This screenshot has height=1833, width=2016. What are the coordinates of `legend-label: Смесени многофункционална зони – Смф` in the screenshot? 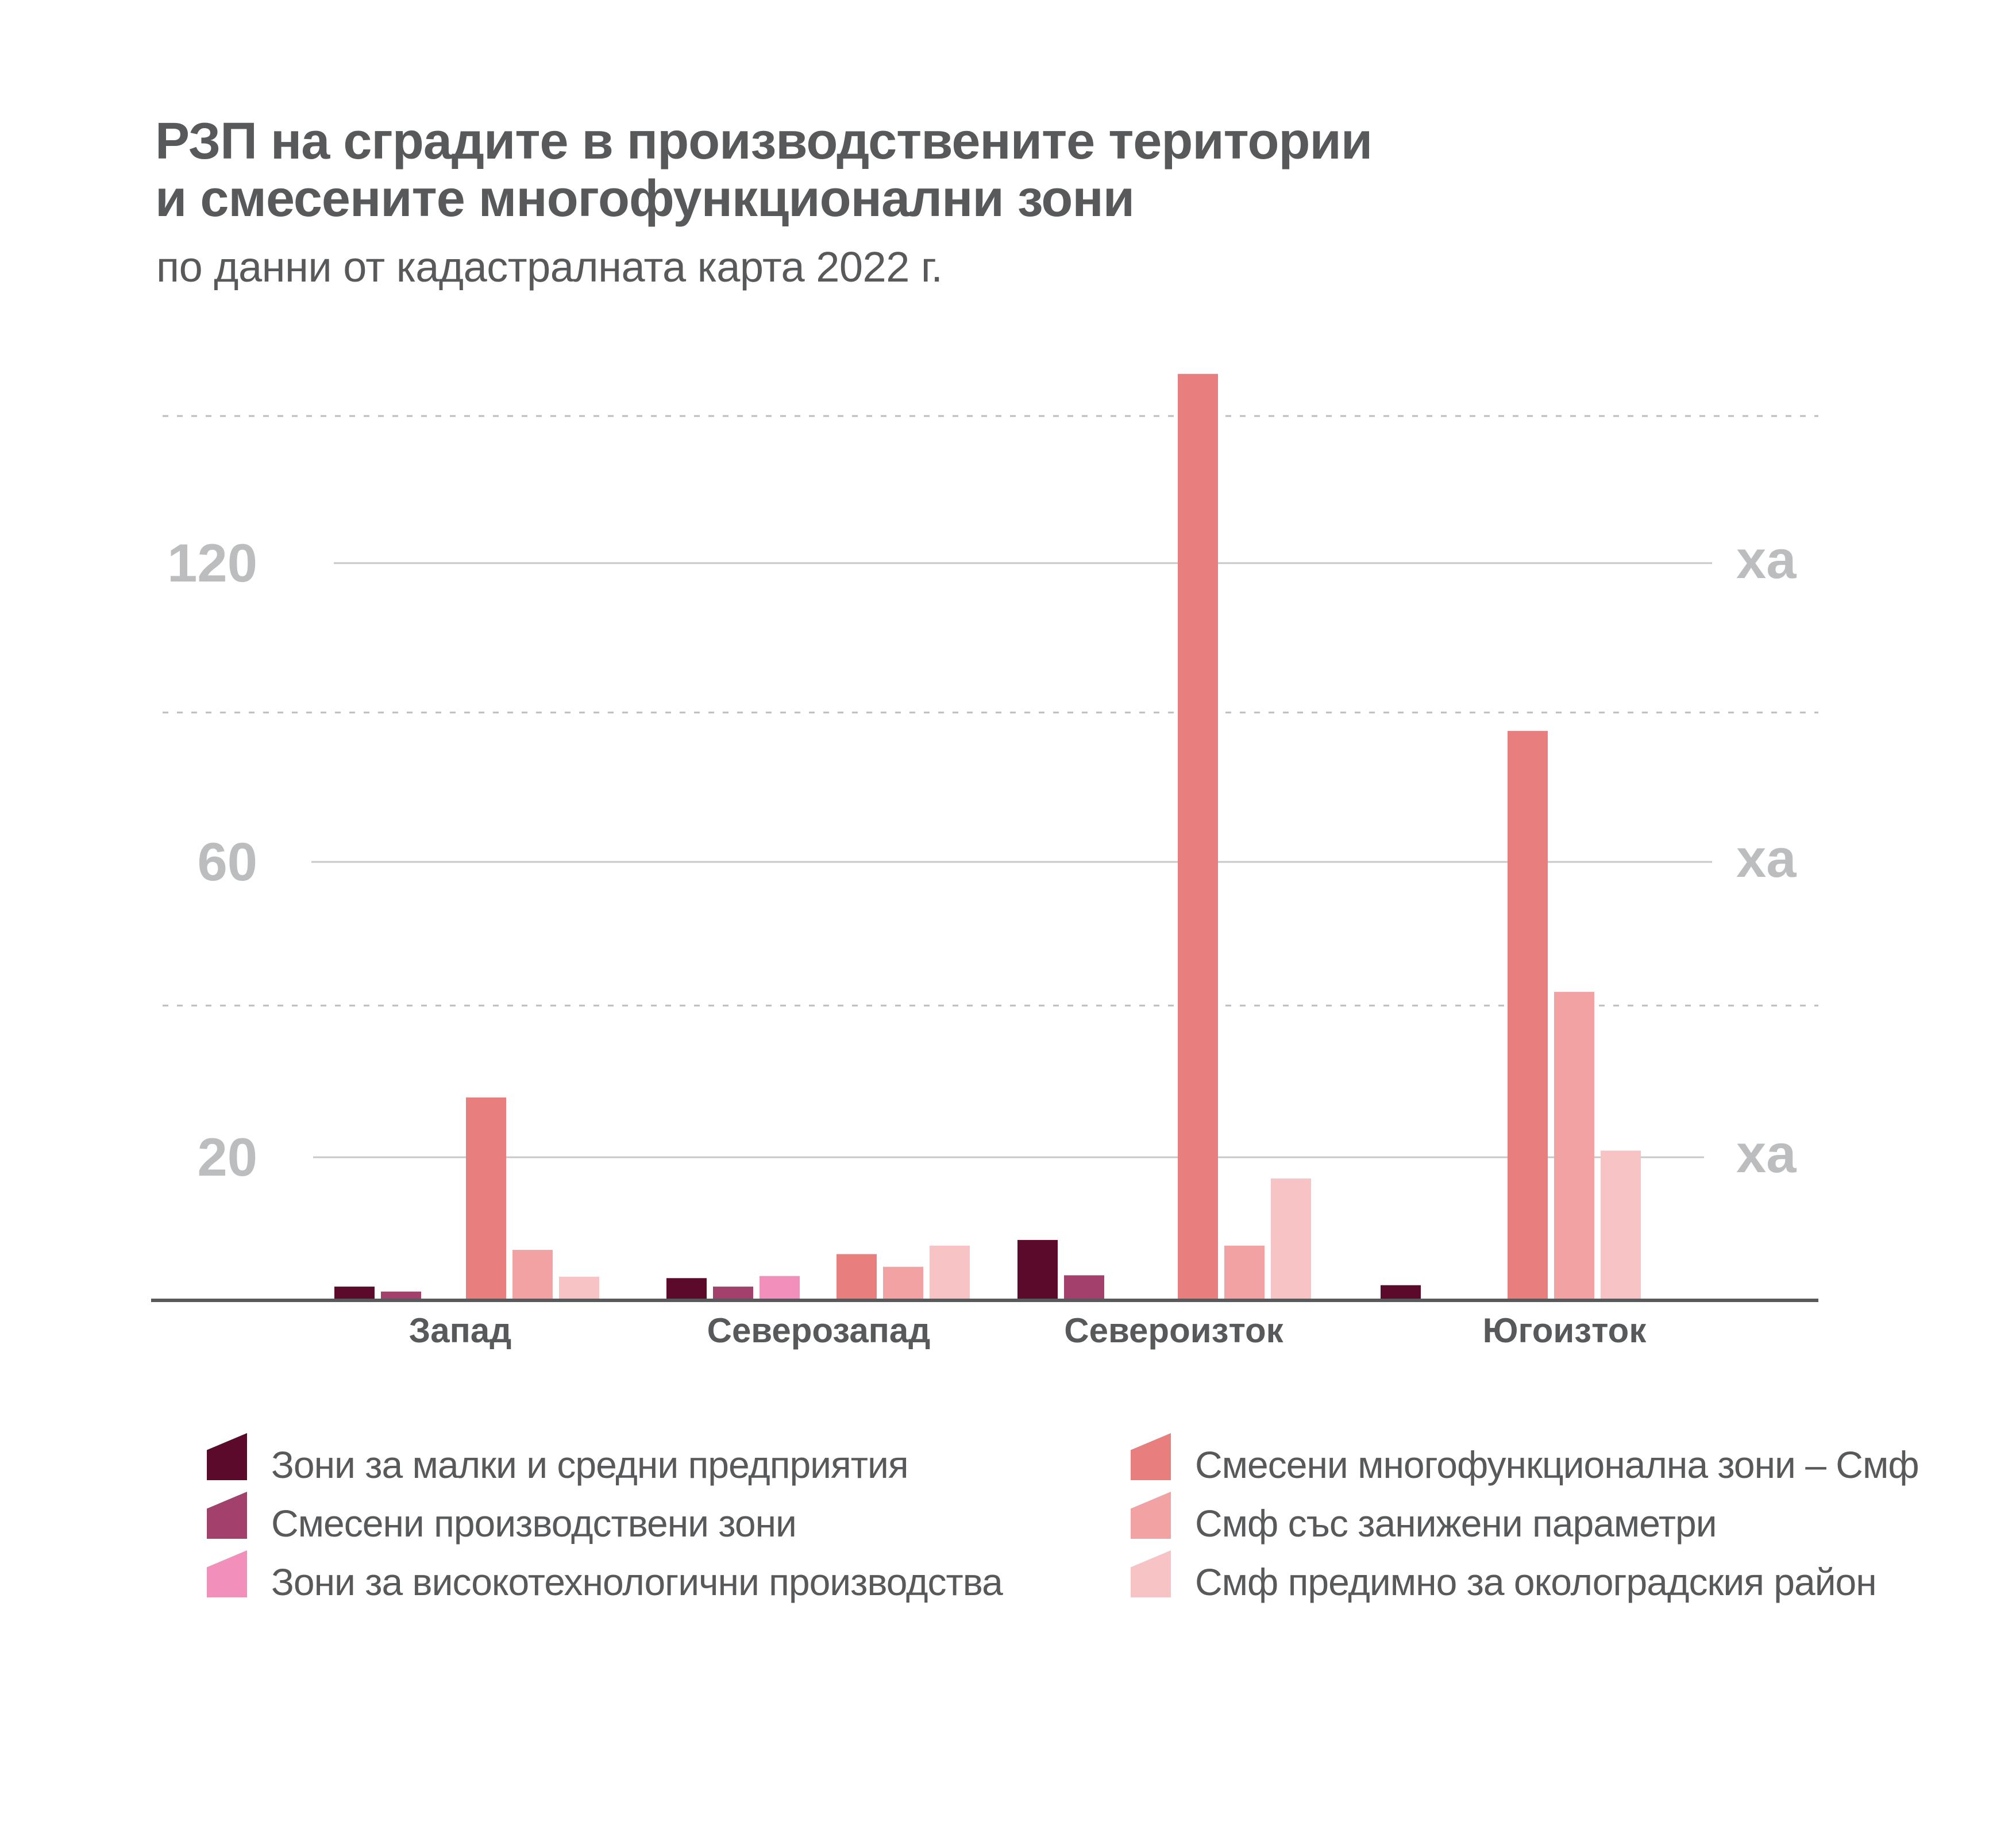 It's located at (1557, 1464).